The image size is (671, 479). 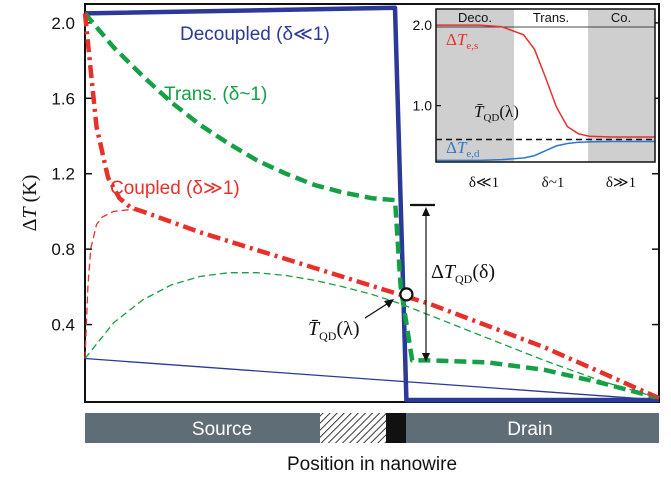 I want to click on inset-series-group, so click(x=545, y=93).